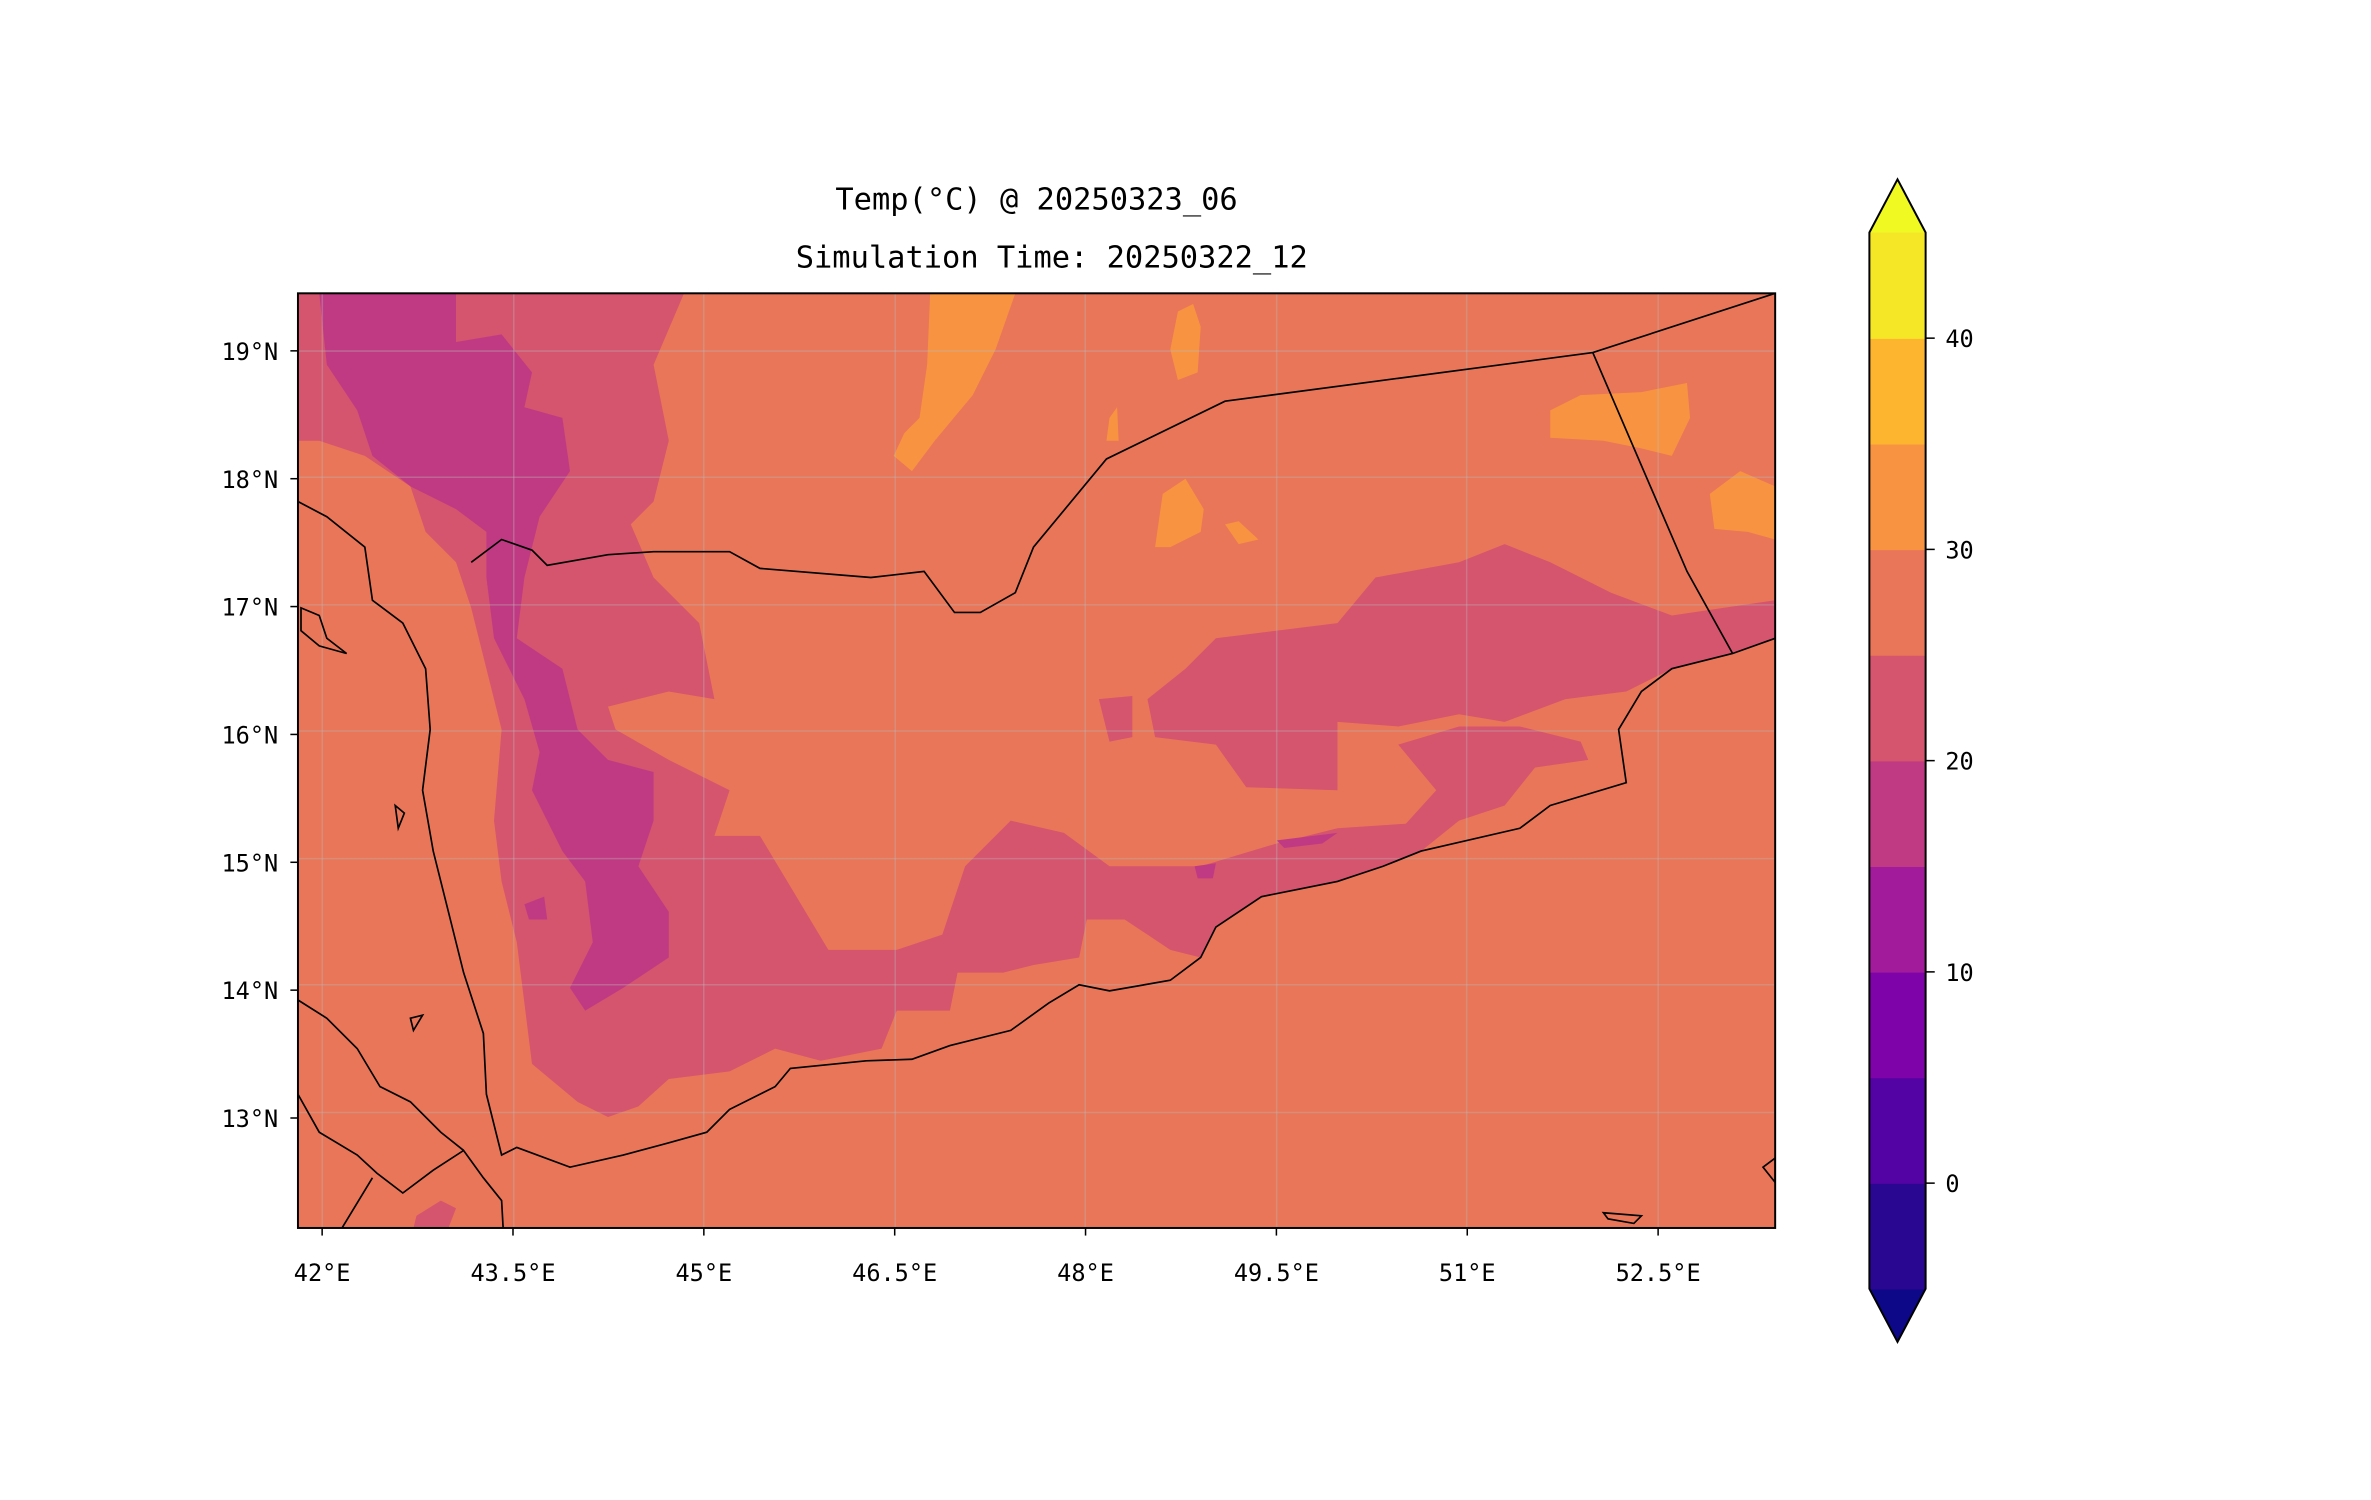 The image size is (2371, 1500). What do you see at coordinates (1467, 1273) in the screenshot?
I see `x-tick-label: 51°E` at bounding box center [1467, 1273].